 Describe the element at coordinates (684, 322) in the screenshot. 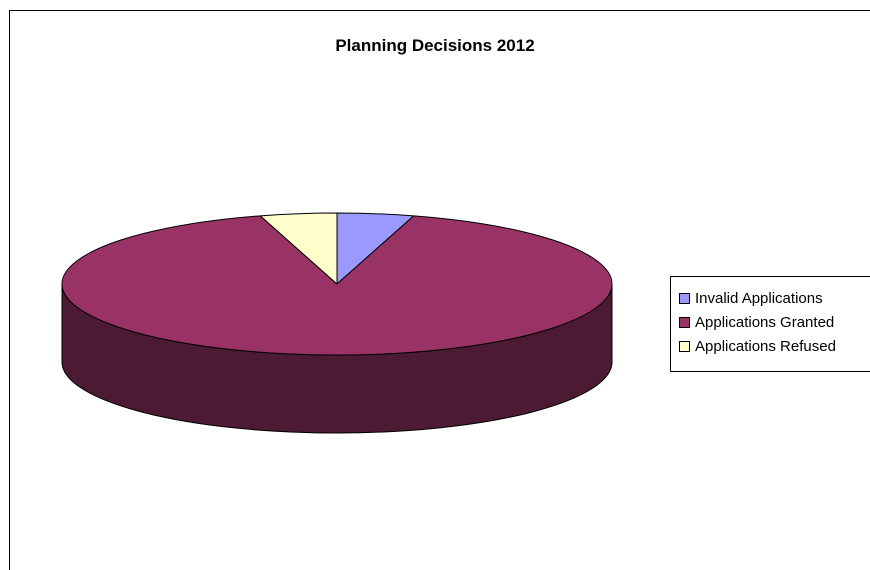

I see `legend-swatch-granted` at that location.